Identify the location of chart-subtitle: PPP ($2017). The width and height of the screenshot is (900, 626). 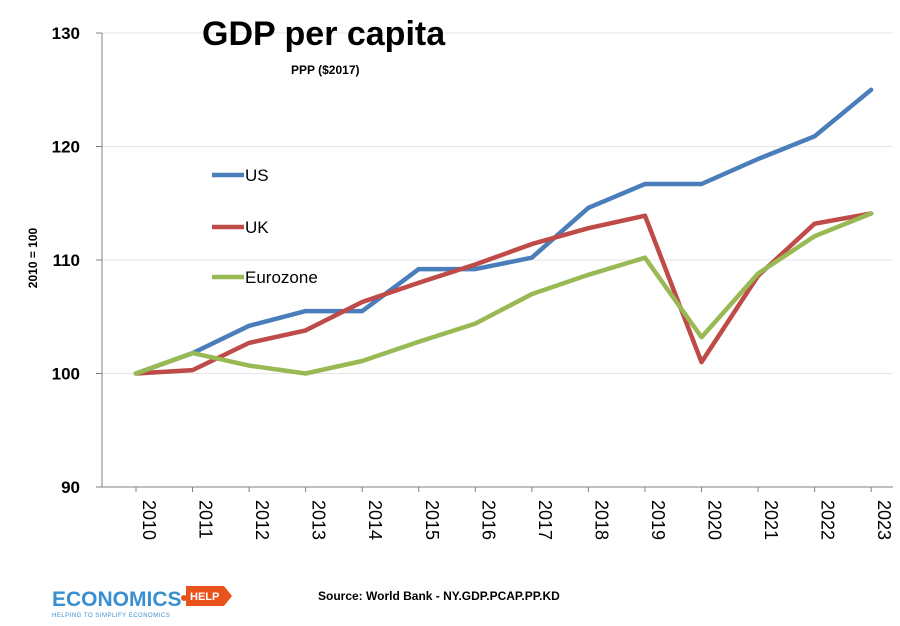
(325, 70).